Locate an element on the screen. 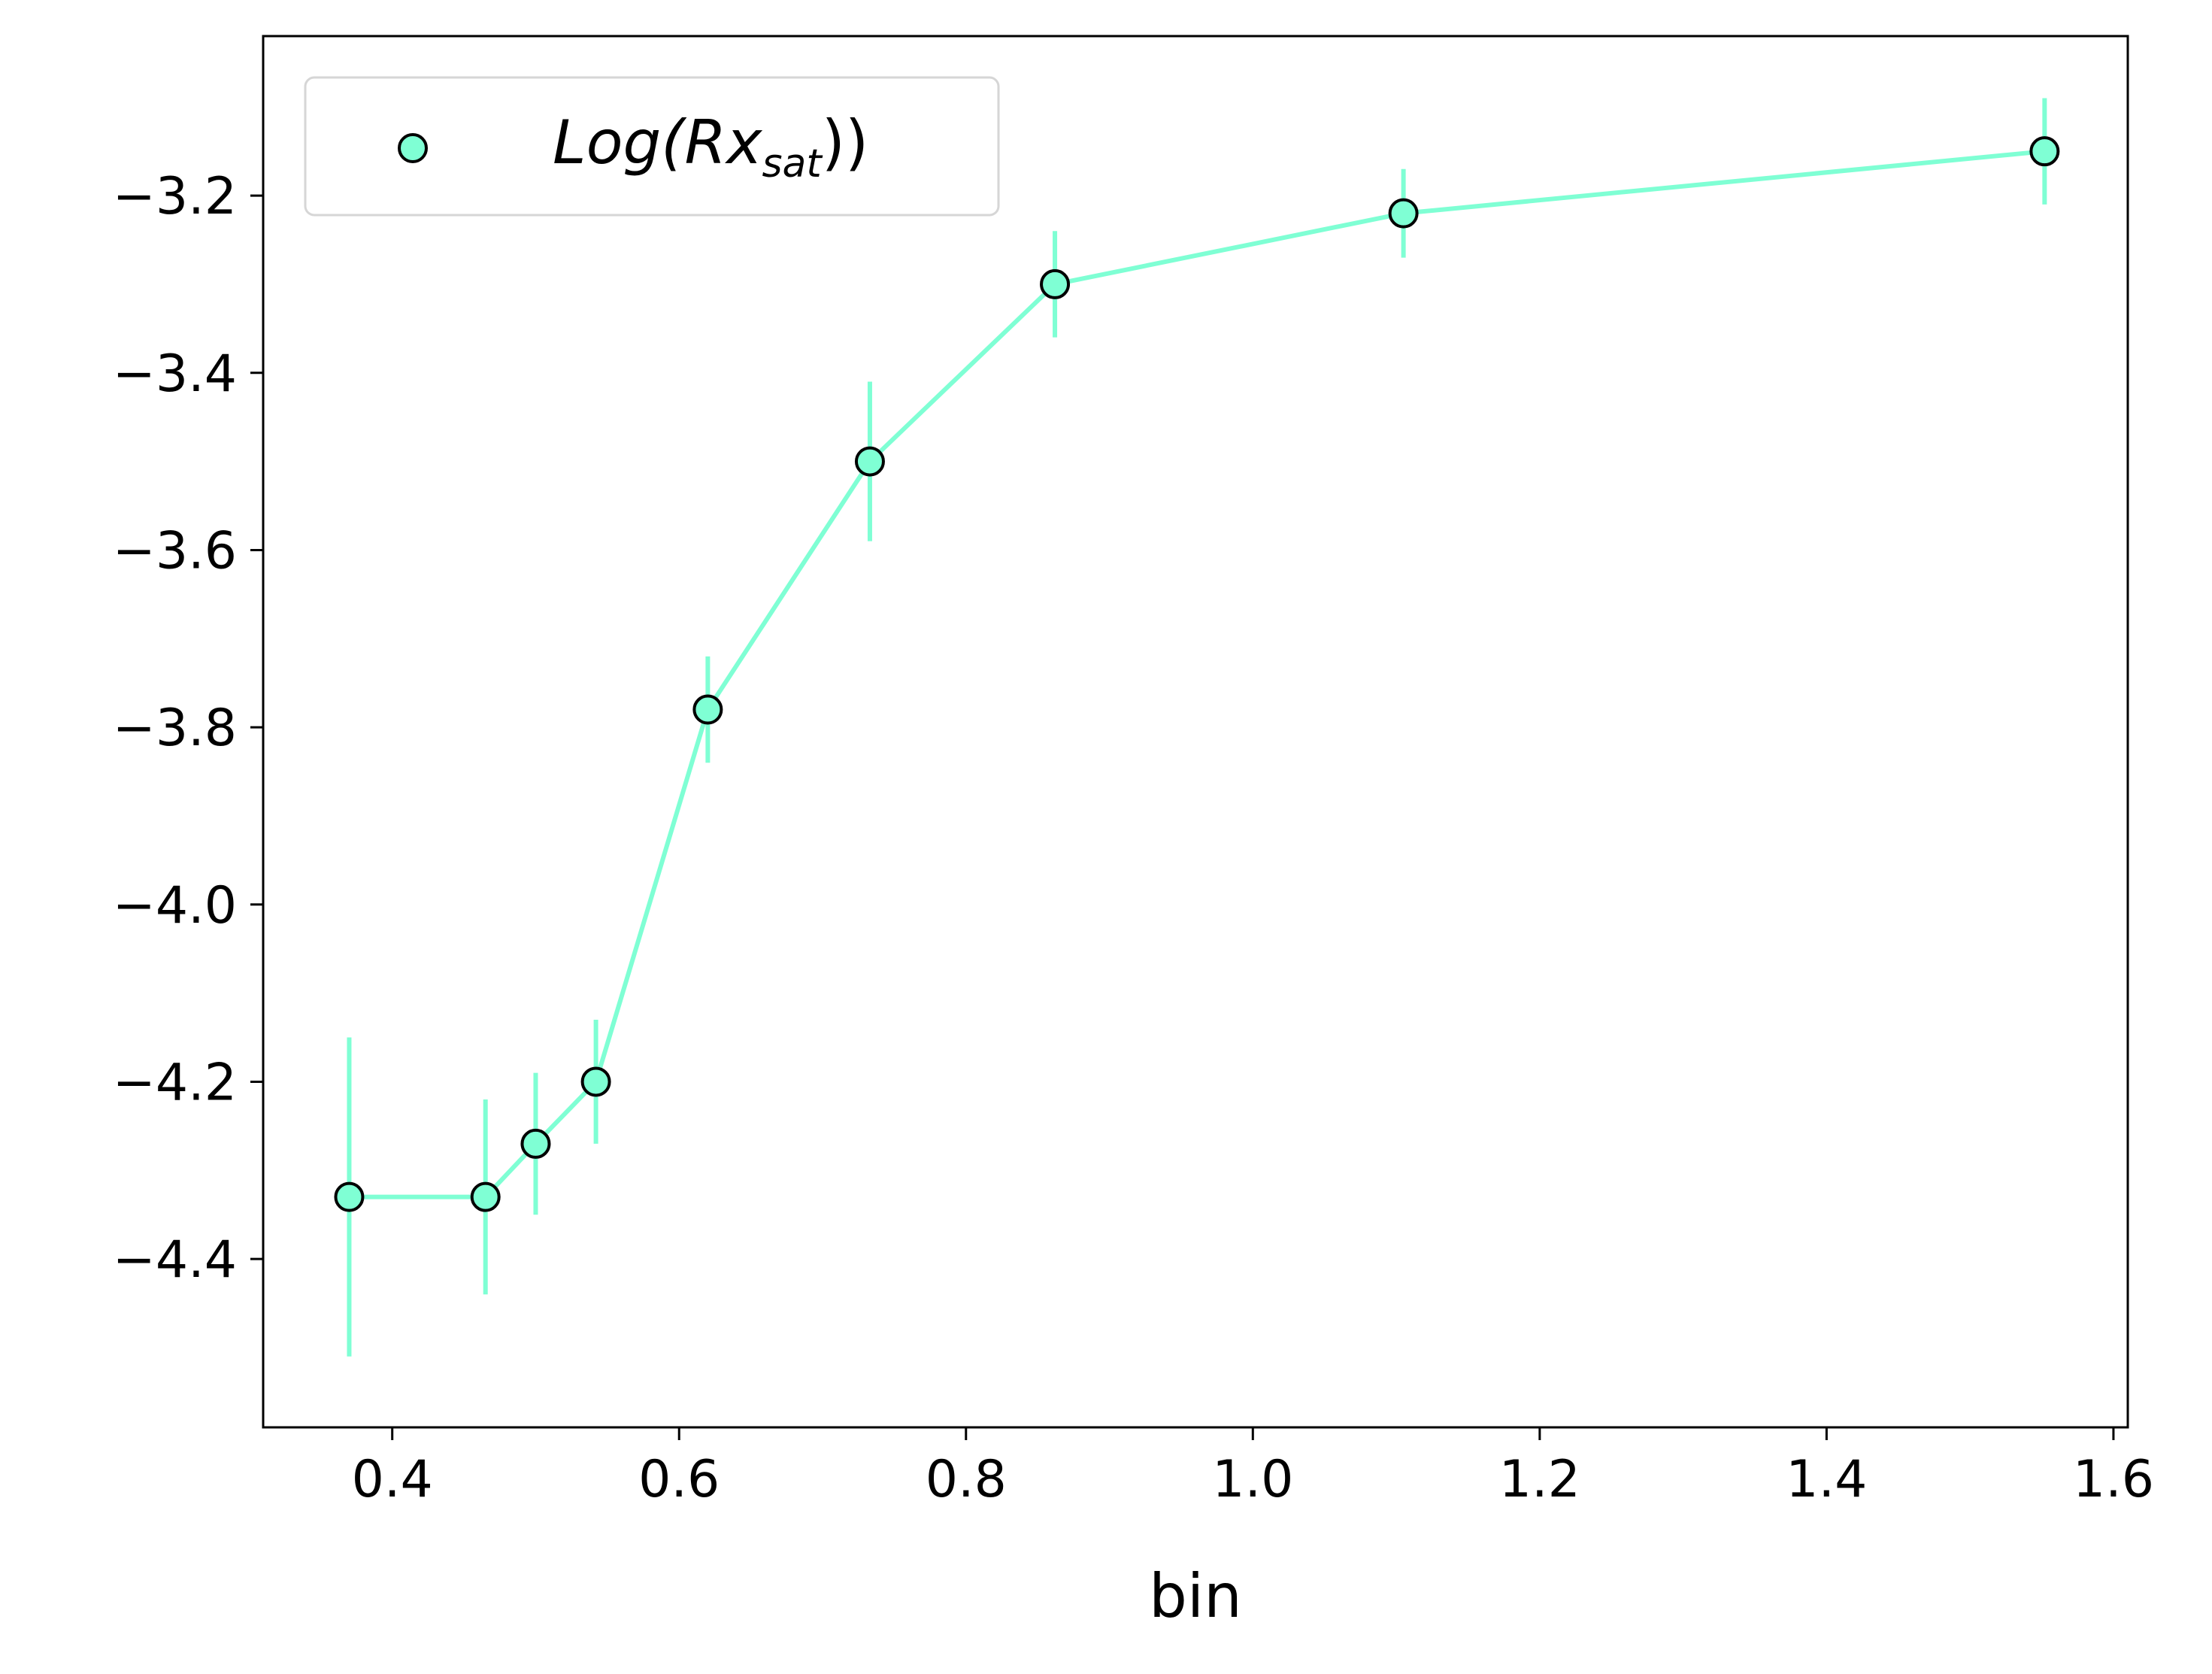 This screenshot has width=2212, height=1674. y-axis-ticks: −4.4 −4.2 −4.0 −3.8 −3.6 −3.4 −3.2 is located at coordinates (188, 728).